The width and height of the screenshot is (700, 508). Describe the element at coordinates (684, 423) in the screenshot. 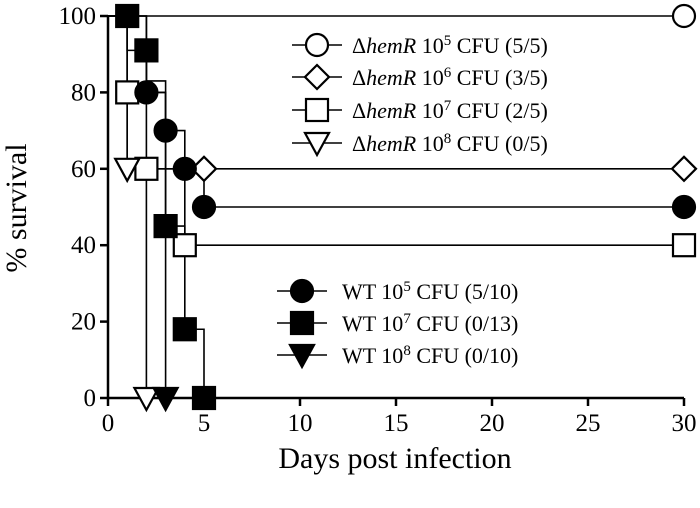

I see `x-tick-label: 30` at that location.